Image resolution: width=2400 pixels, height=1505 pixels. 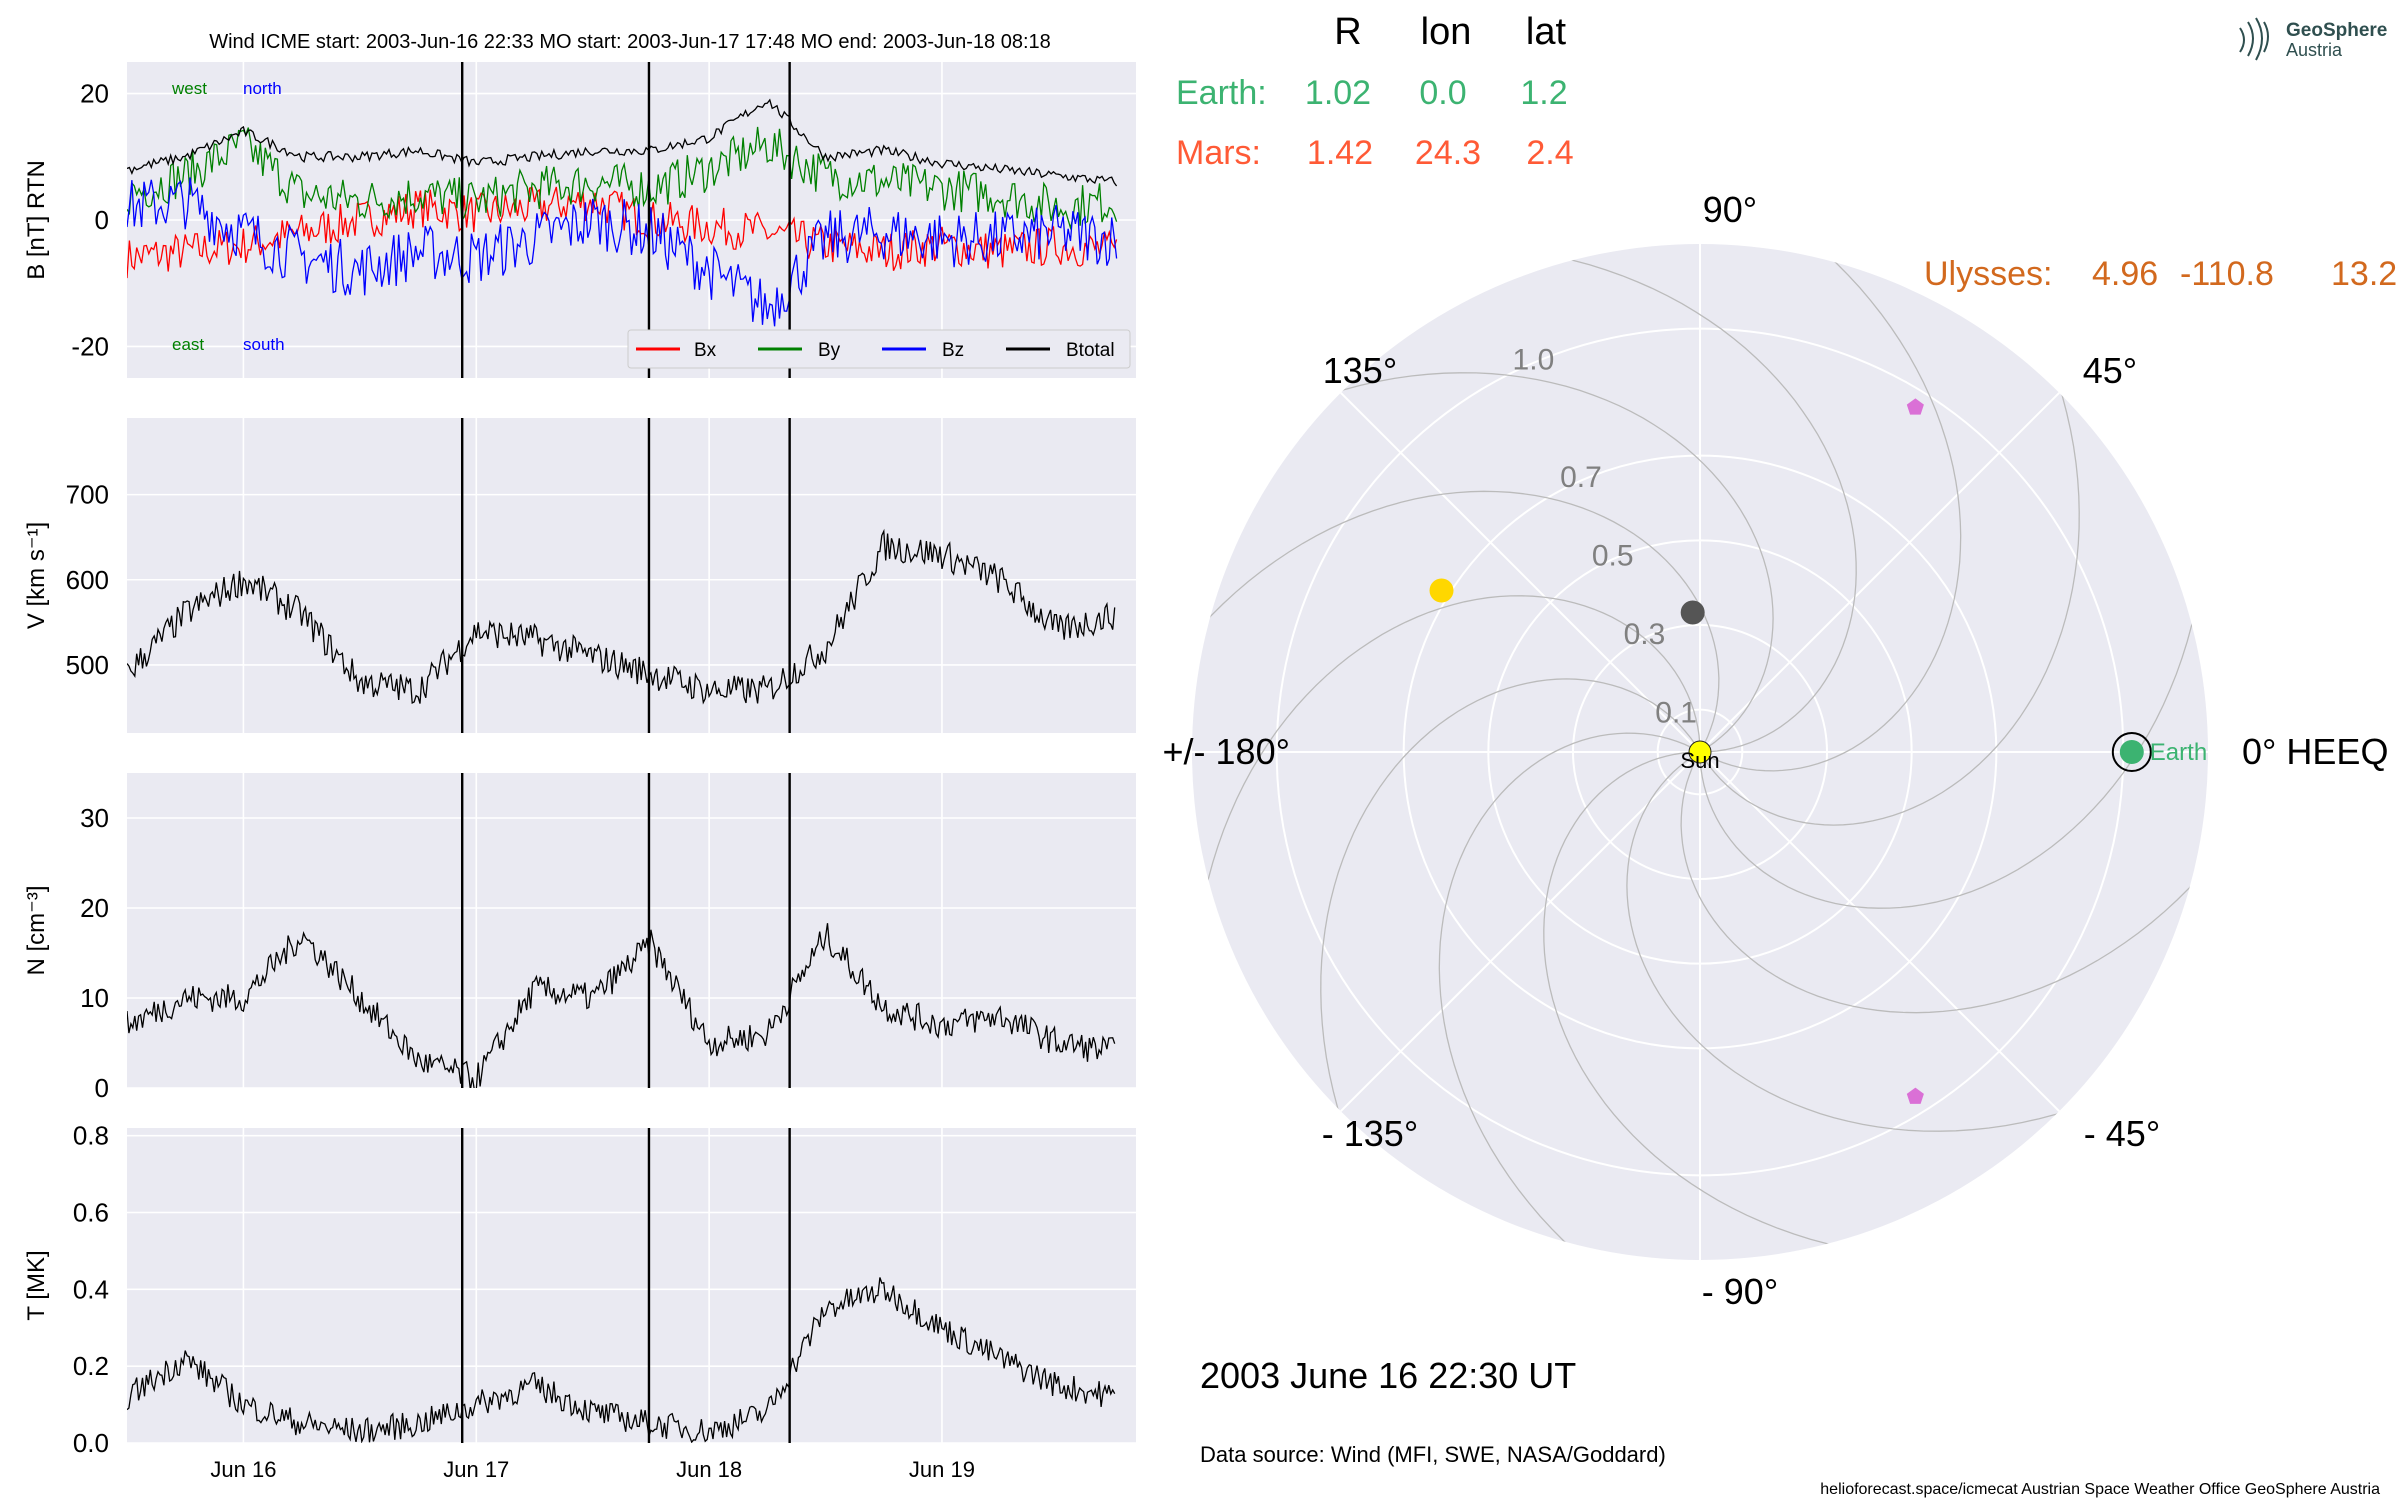 What do you see at coordinates (2227, 274) in the screenshot?
I see `ulysses-row-lon: -110.8` at bounding box center [2227, 274].